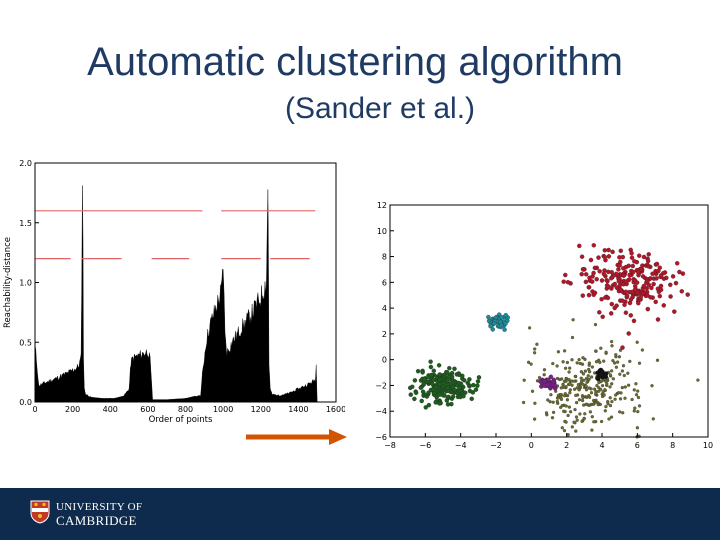 The height and width of the screenshot is (540, 720). I want to click on x-tick-label: −2, so click(496, 445).